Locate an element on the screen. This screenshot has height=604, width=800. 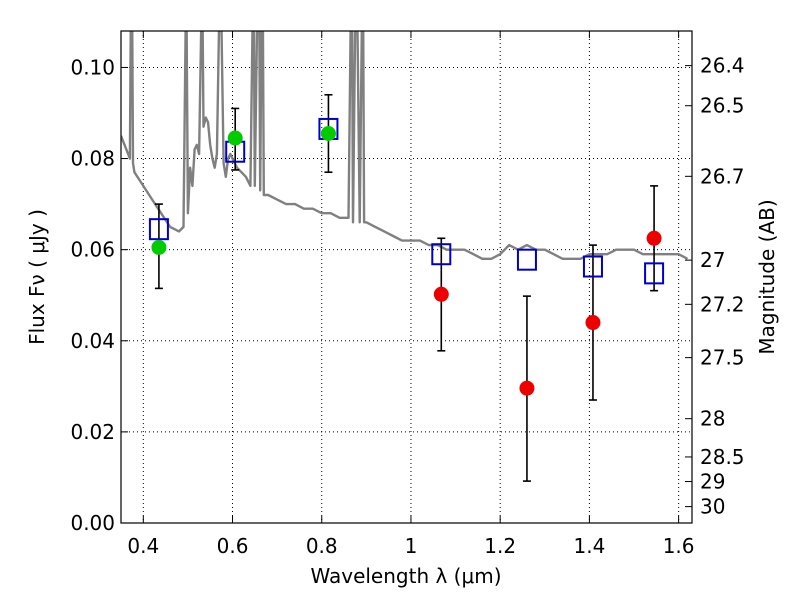
y-tick-label: 0.02 is located at coordinates (92, 432).